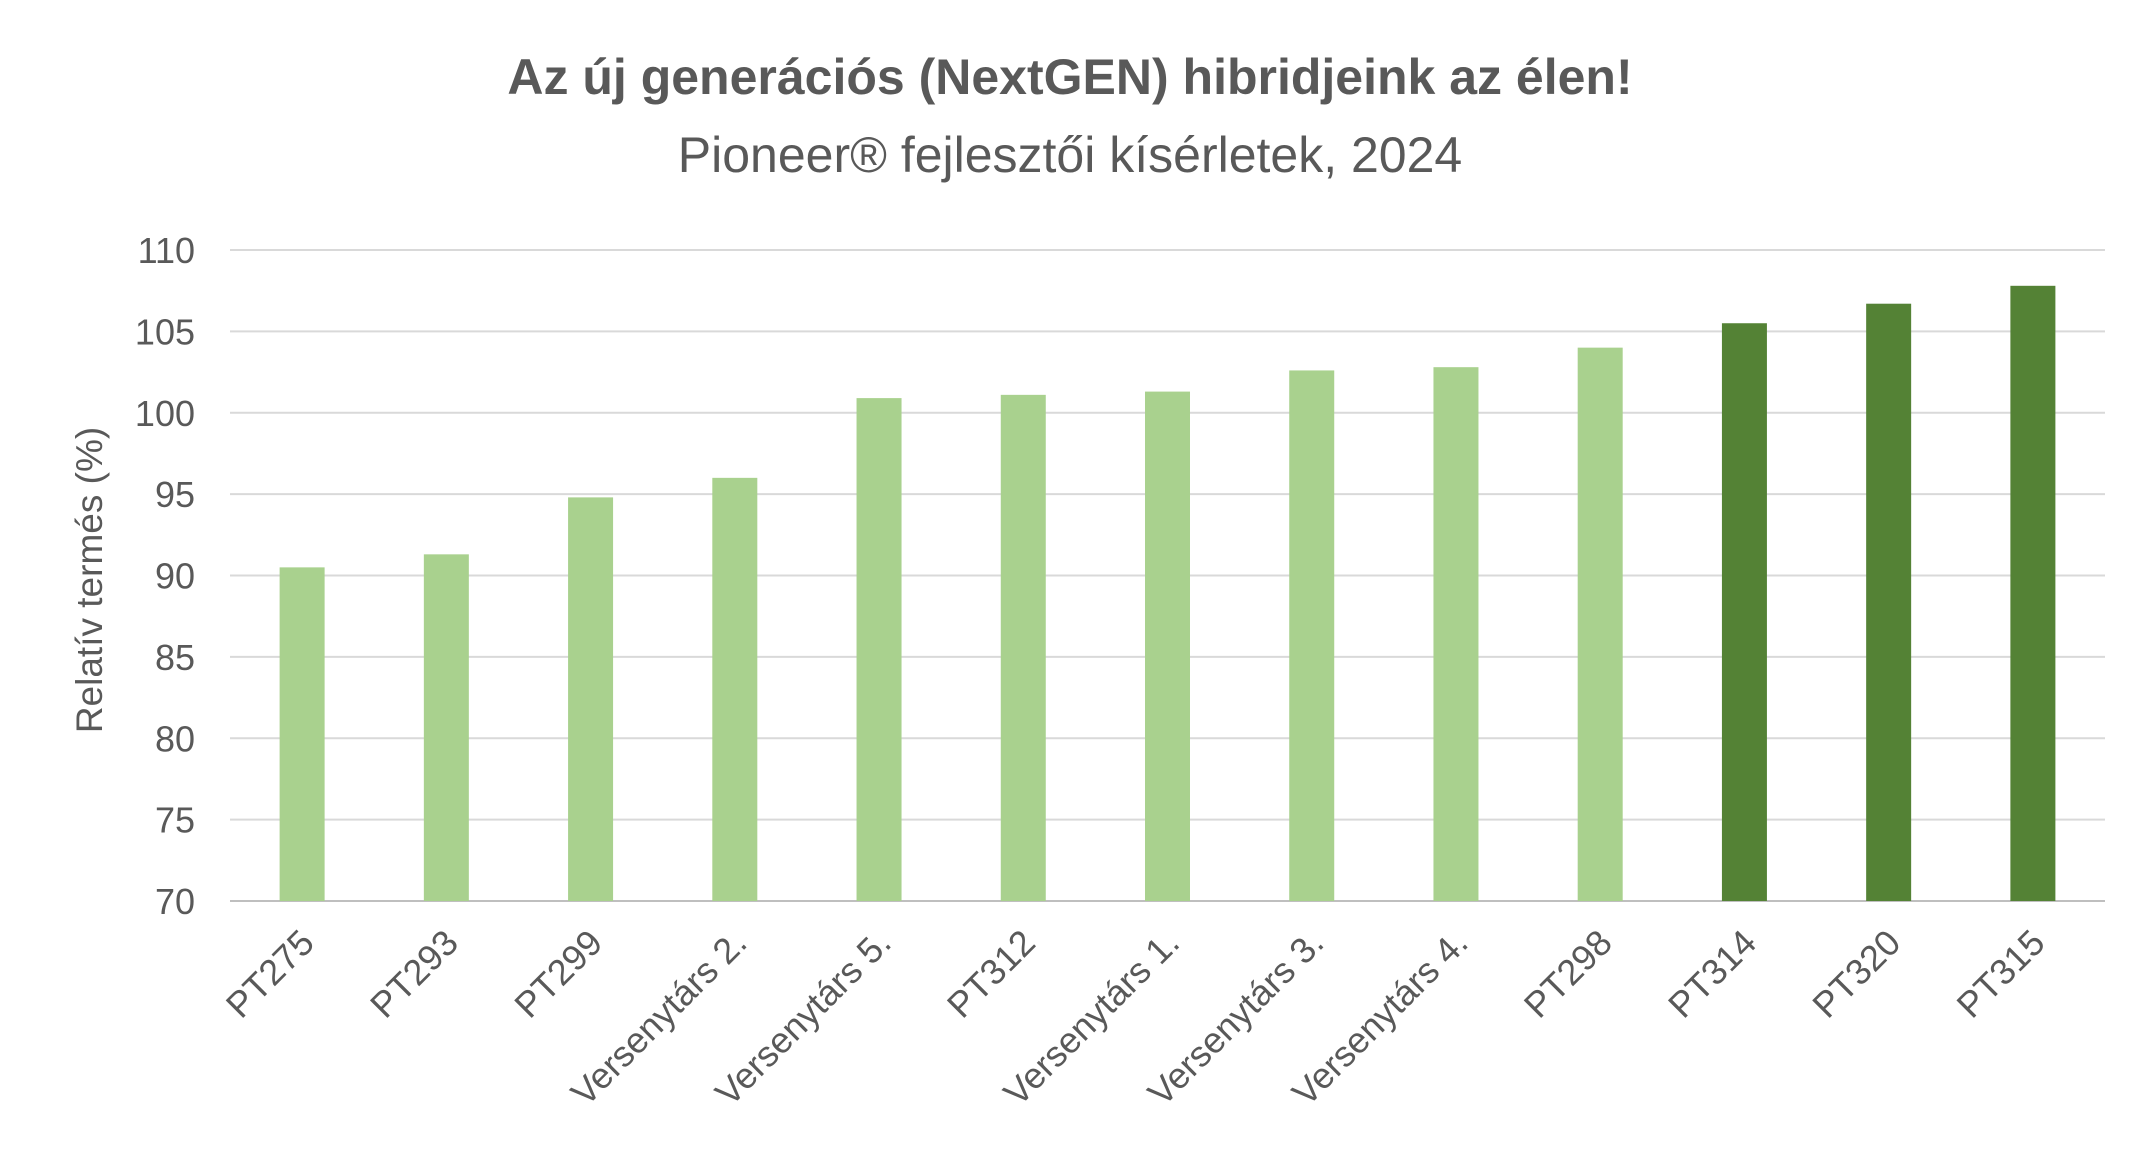 The image size is (2140, 1155). What do you see at coordinates (2001, 974) in the screenshot?
I see `x-tick-label: PT315` at bounding box center [2001, 974].